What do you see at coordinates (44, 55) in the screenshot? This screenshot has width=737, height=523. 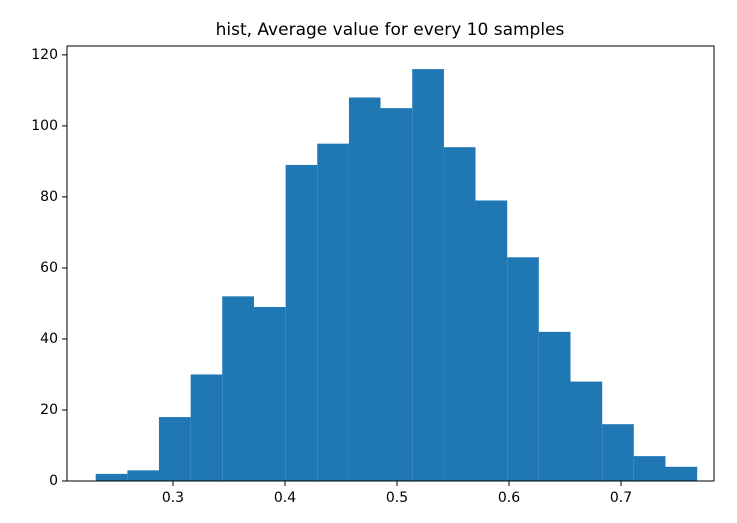 I see `y-tick-label: 120` at bounding box center [44, 55].